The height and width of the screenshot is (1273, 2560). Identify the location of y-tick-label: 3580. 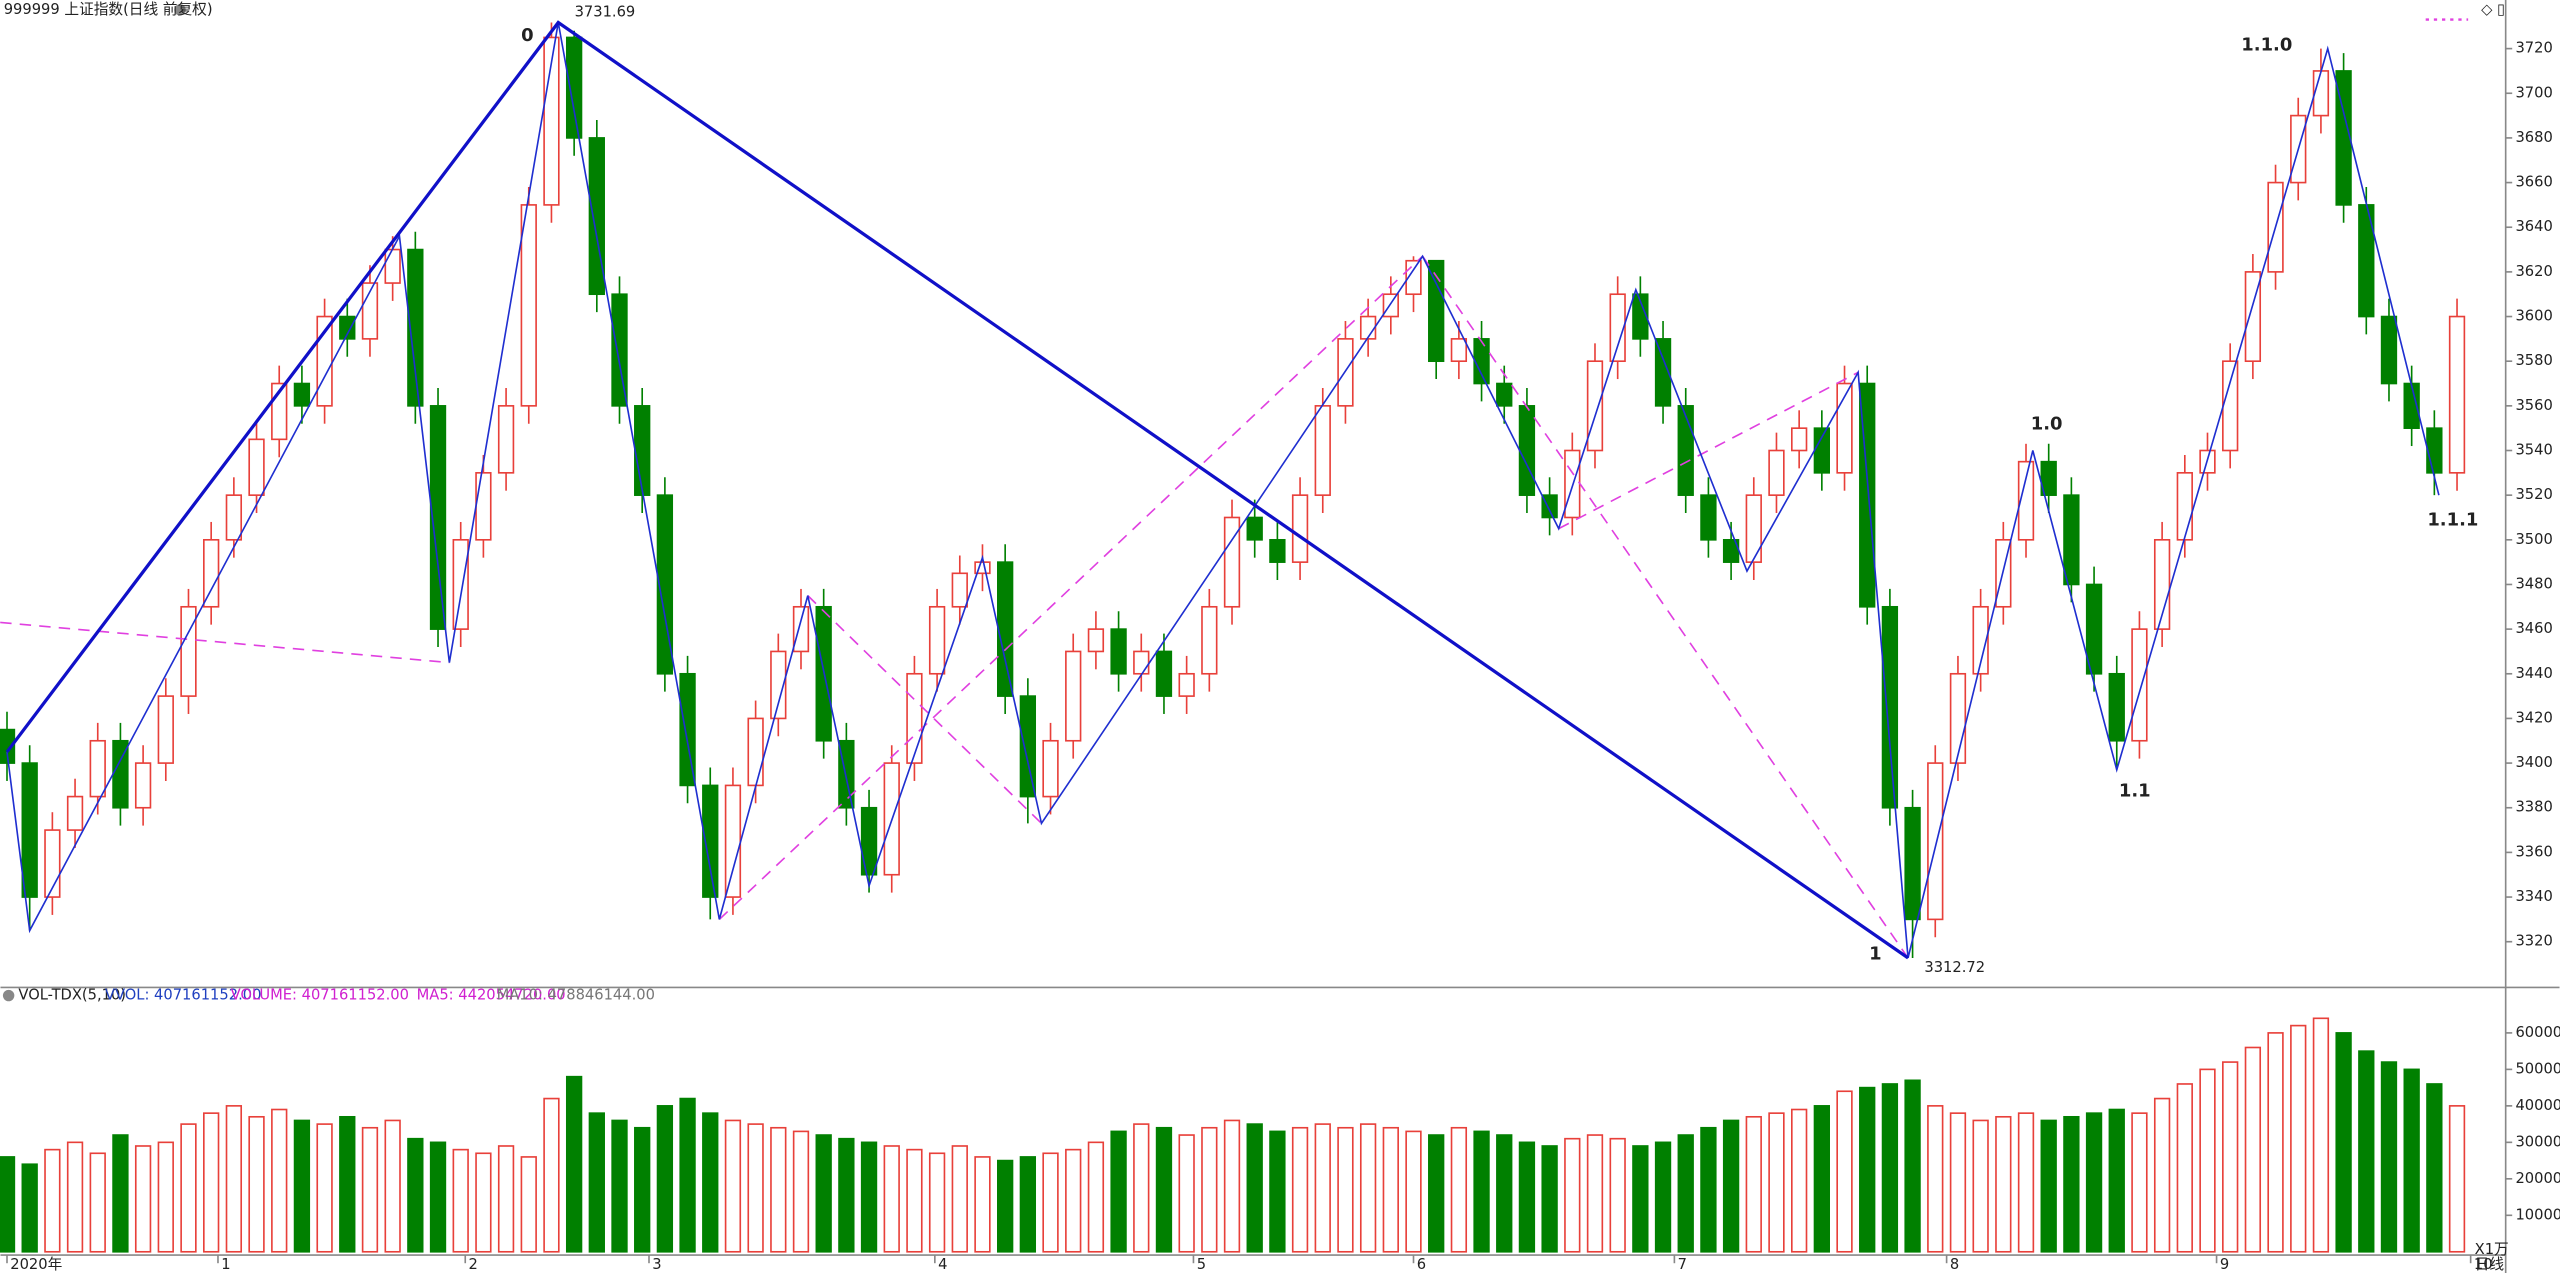
(2533, 360).